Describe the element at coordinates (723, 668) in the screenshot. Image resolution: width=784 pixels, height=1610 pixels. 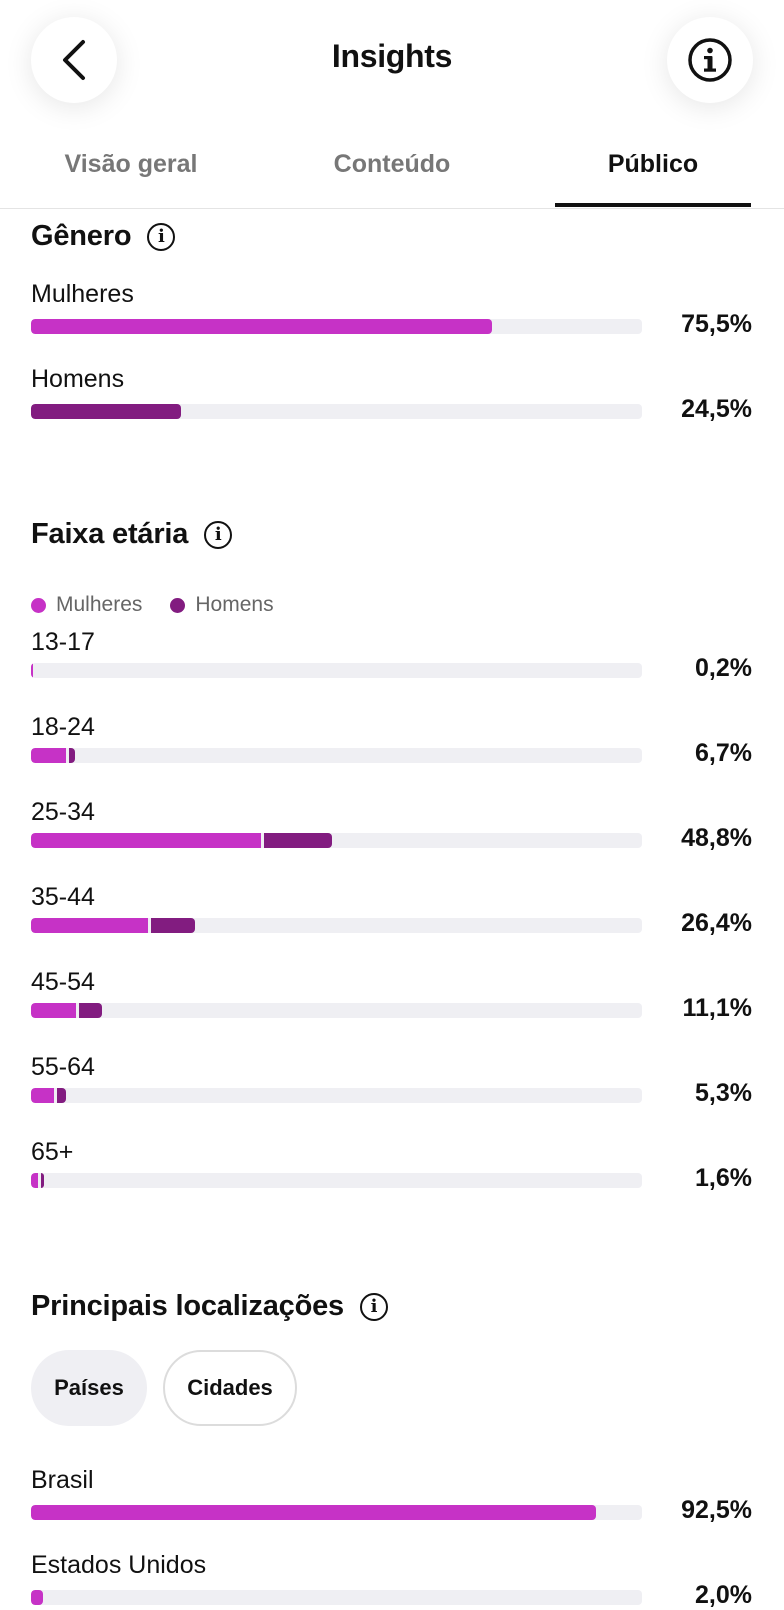
I see `percent-value: 0,2%` at that location.